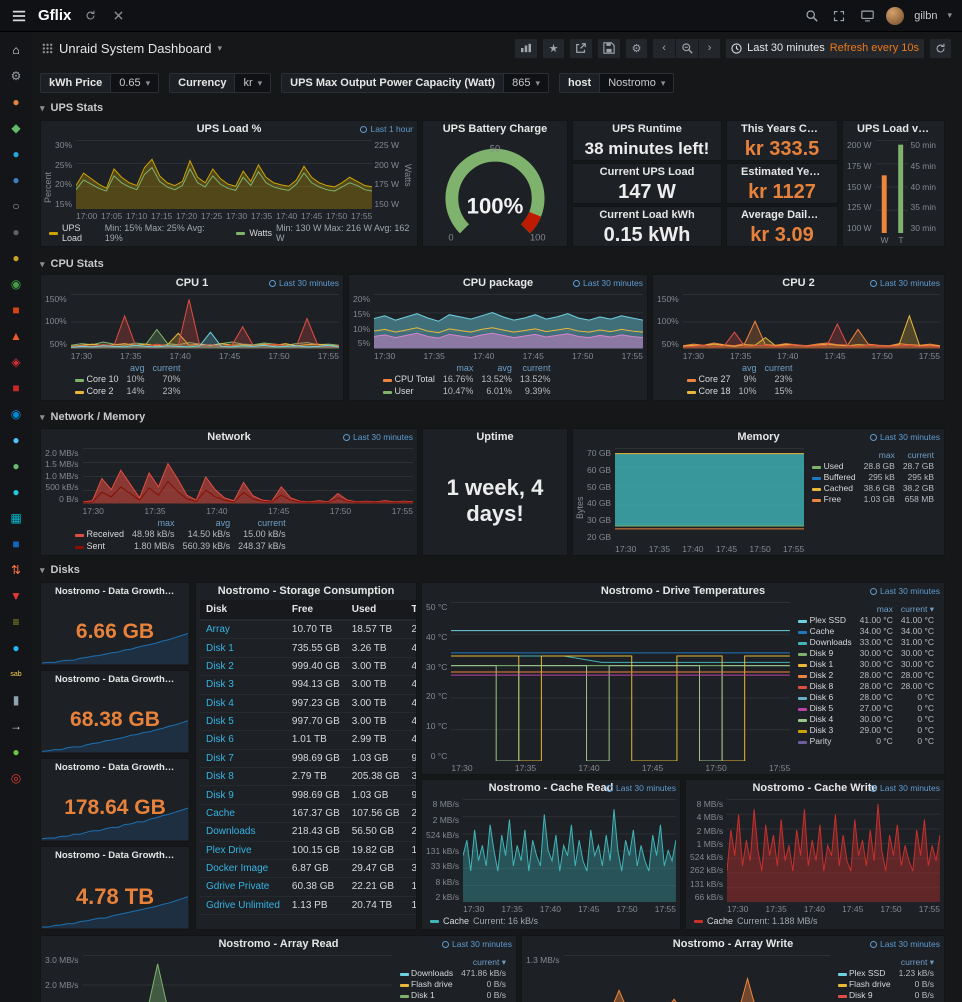 This screenshot has height=1002, width=962. Describe the element at coordinates (789, 172) in the screenshot. I see `panel-title: Estimated Yearly Cost` at that location.